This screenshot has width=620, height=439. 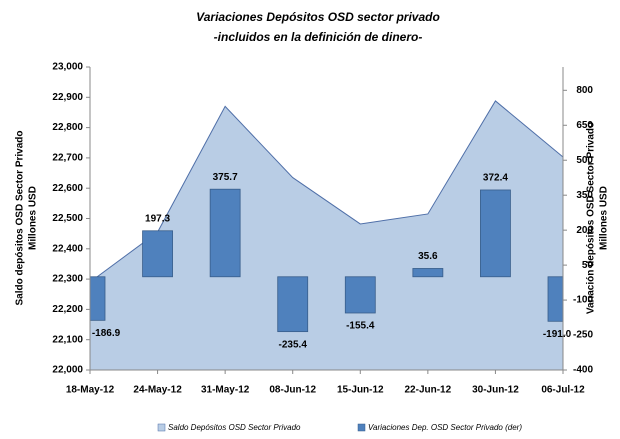 I want to click on legend-label: Saldo Depósitos OSD Sector Privado, so click(x=234, y=427).